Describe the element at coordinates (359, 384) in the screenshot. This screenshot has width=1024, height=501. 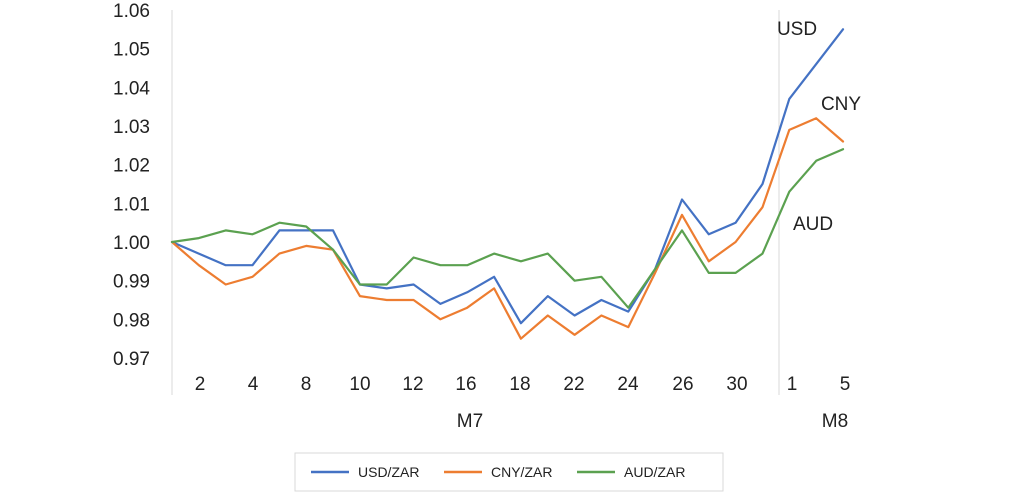
I see `x-tick-label: 10` at that location.